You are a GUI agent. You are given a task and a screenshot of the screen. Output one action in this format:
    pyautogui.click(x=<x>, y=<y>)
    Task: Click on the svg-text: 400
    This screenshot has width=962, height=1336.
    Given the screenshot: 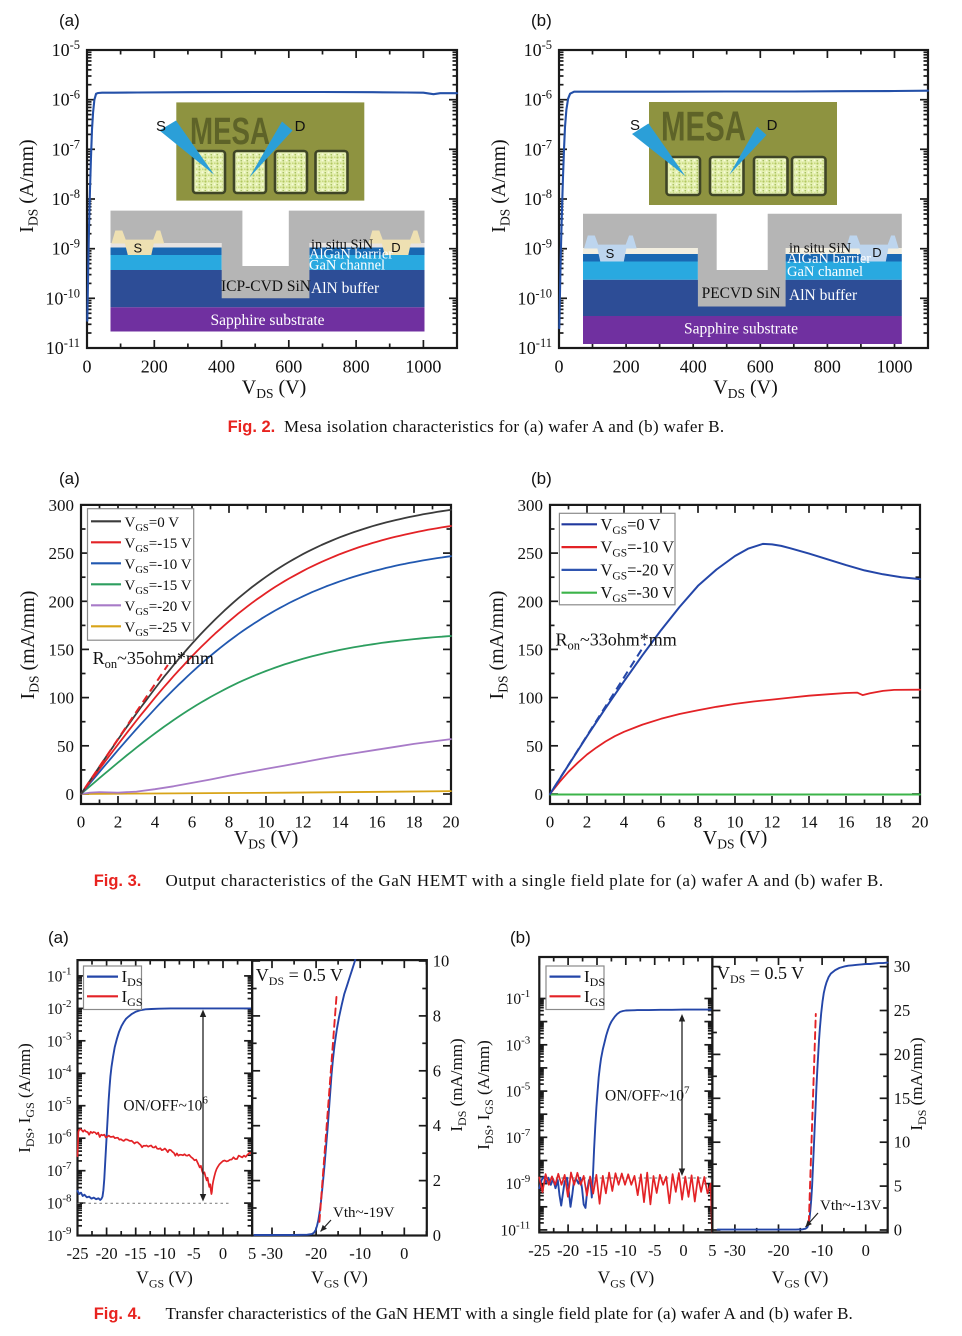 What is the action you would take?
    pyautogui.click(x=693, y=367)
    